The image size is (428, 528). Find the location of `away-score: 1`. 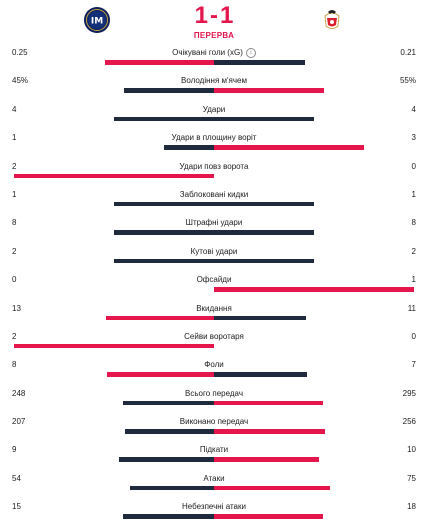

away-score: 1 is located at coordinates (227, 15).